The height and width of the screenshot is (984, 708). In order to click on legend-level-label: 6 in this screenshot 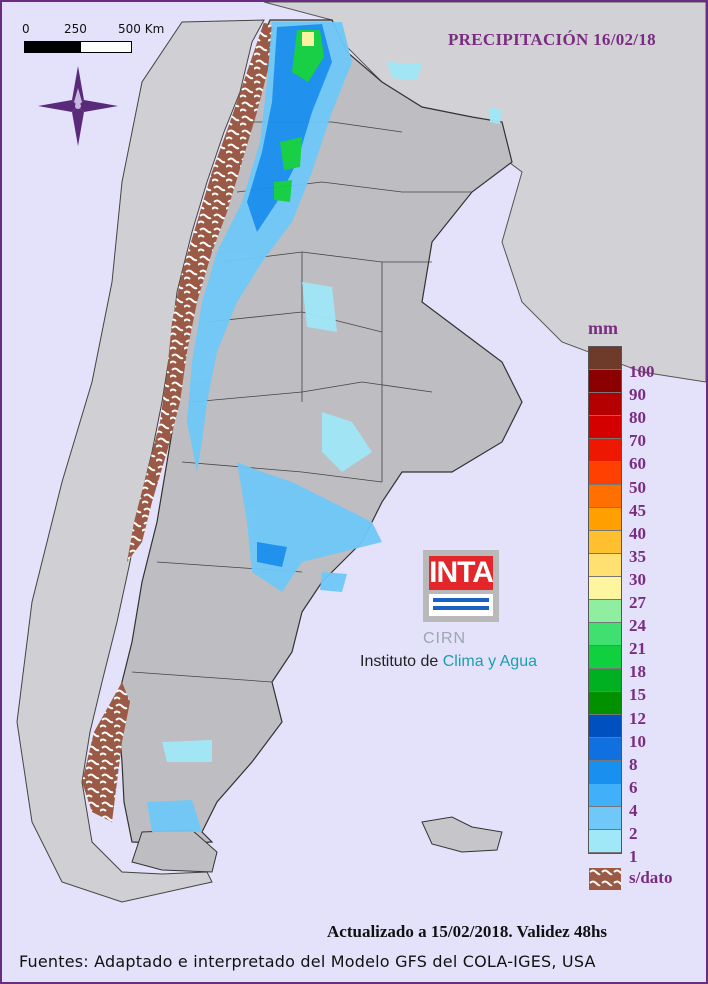, I will do `click(633, 787)`.